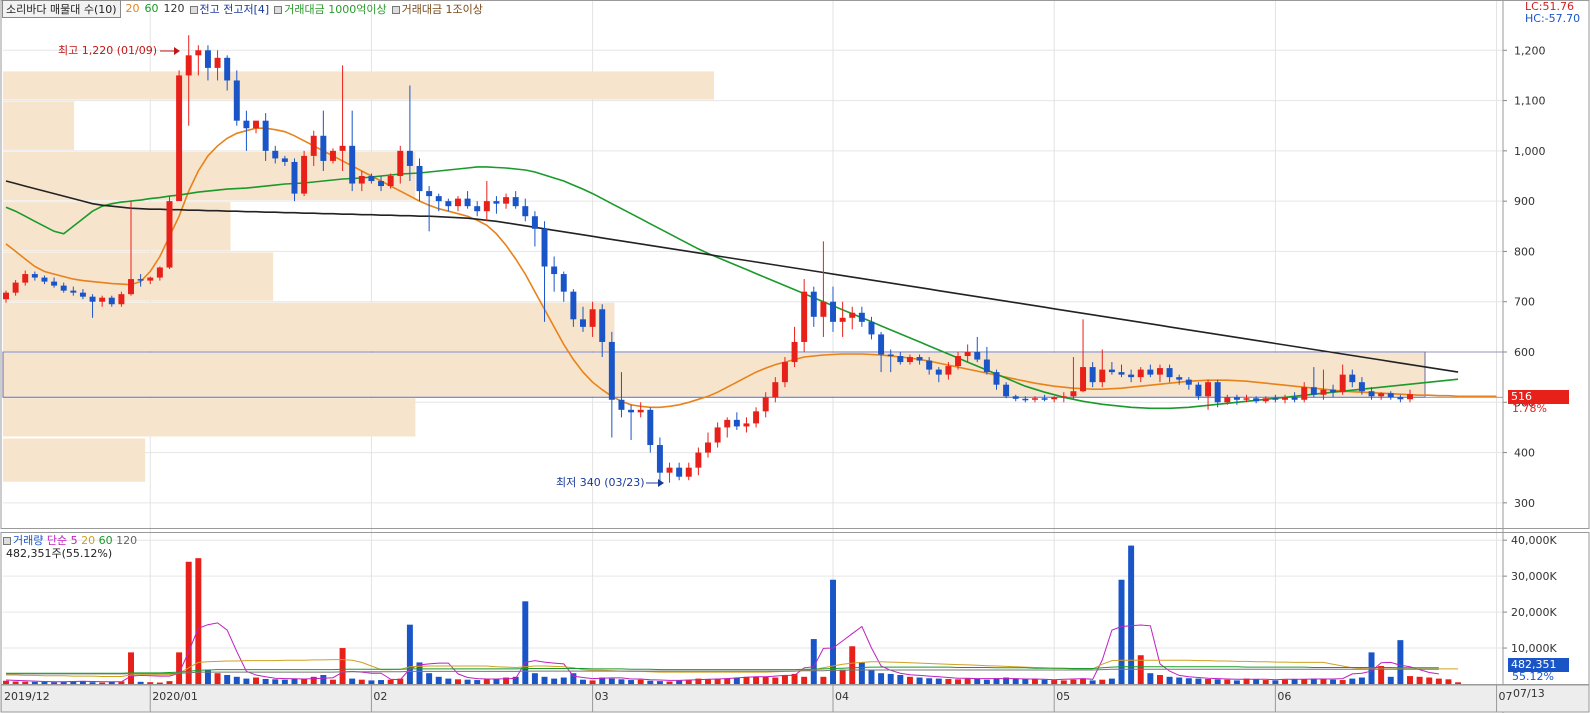  What do you see at coordinates (661, 483) in the screenshot?
I see `low-arrowhead` at bounding box center [661, 483].